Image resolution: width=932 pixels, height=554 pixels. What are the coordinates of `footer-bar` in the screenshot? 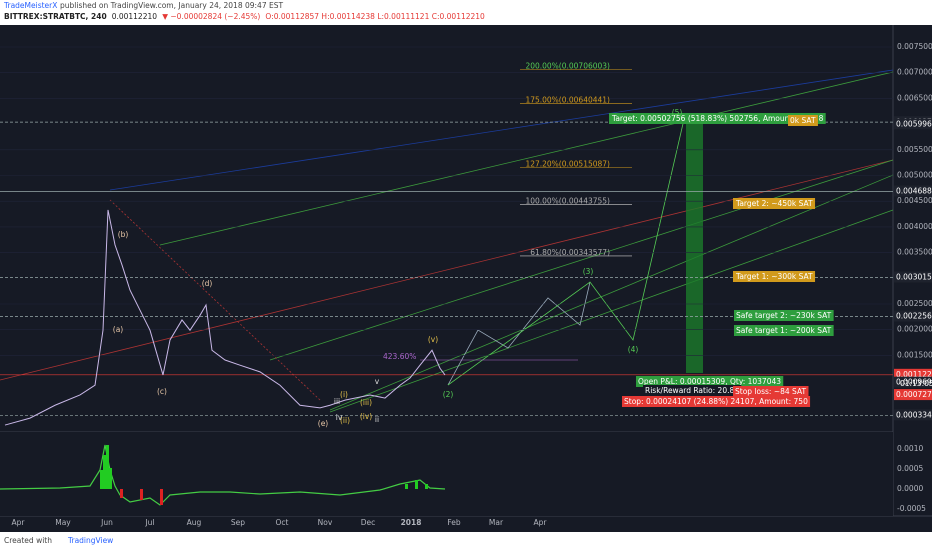 It's located at (466, 541).